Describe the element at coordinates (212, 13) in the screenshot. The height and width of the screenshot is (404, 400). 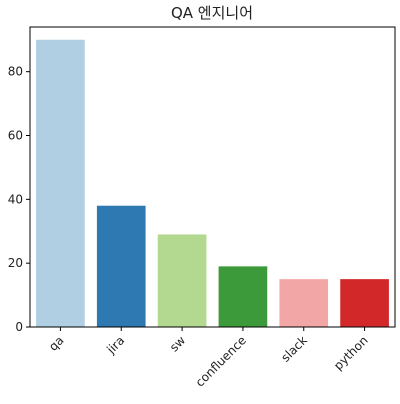
I see `chart-title: QA 엔지니어` at that location.